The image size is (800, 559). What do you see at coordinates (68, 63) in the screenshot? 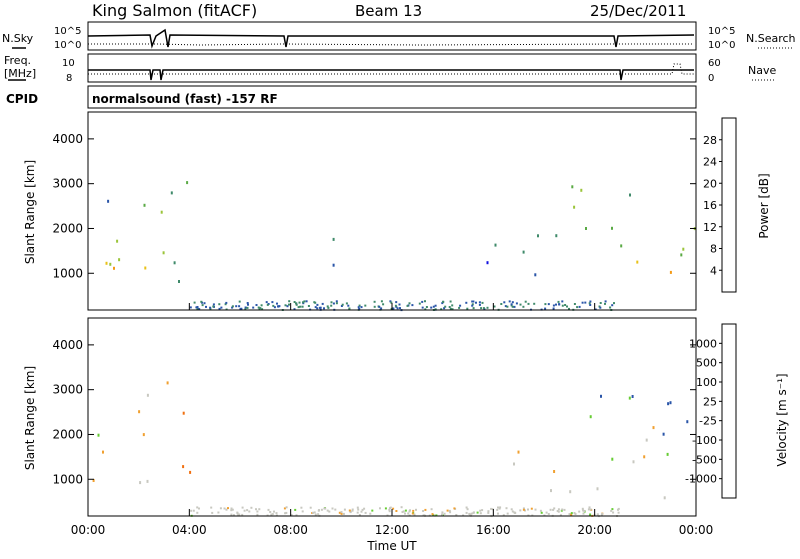
I see `freq-tick-top: 10` at bounding box center [68, 63].